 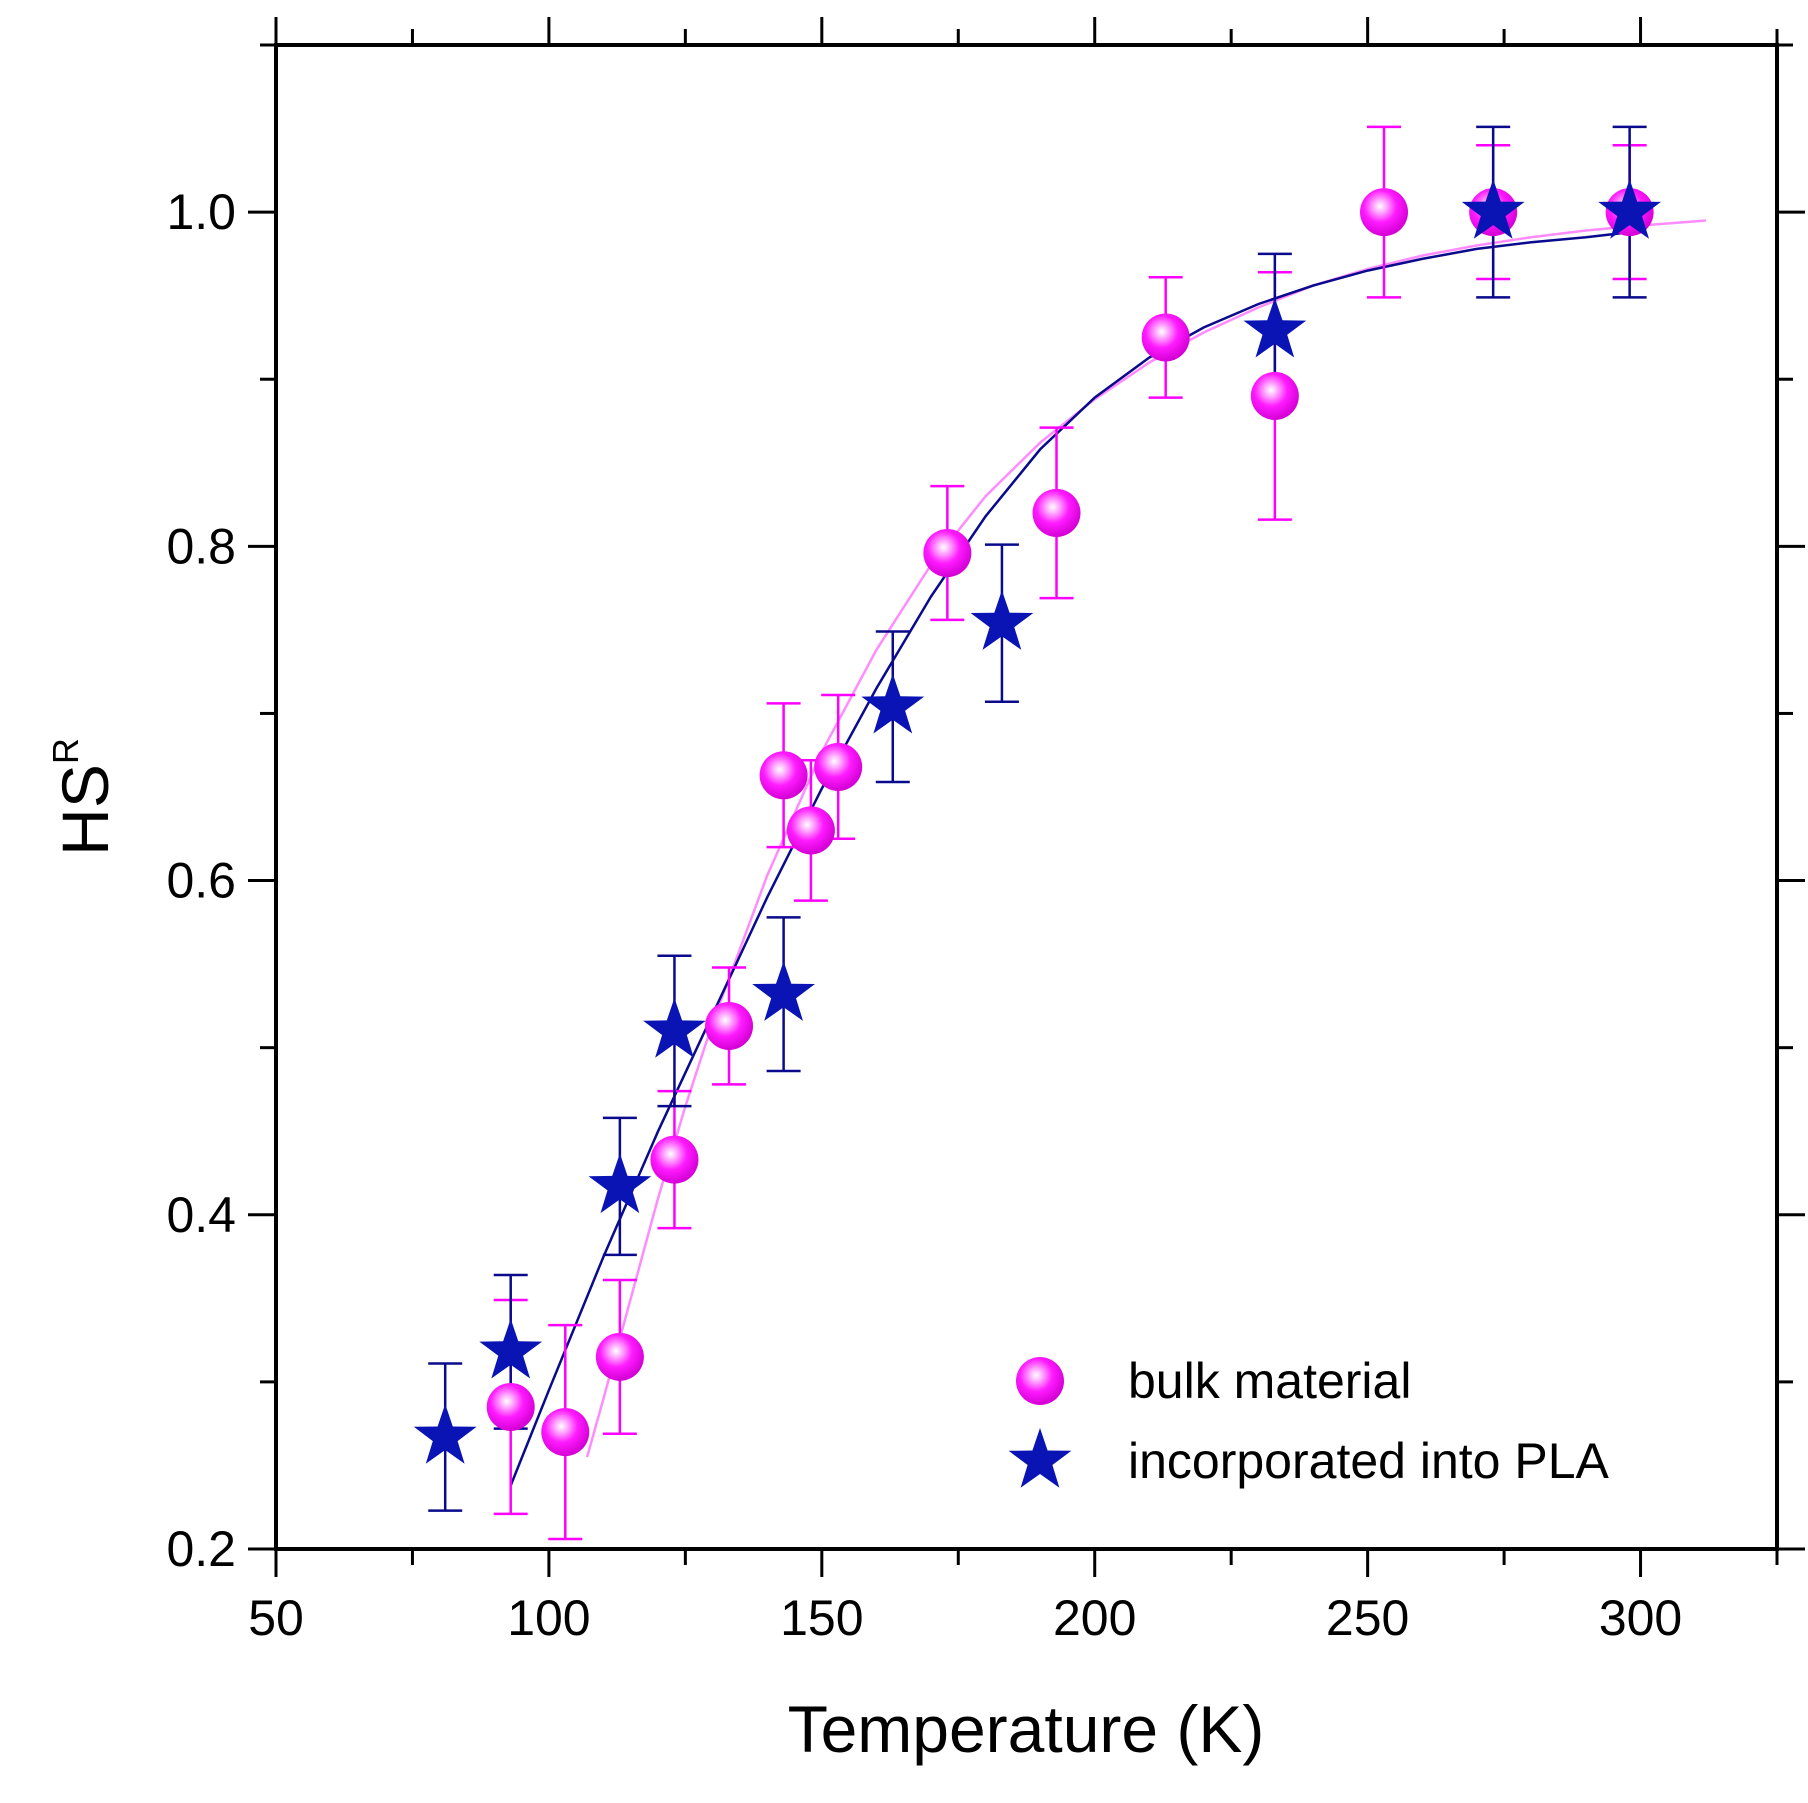 I want to click on x-tick-label: 250, so click(x=1367, y=1618).